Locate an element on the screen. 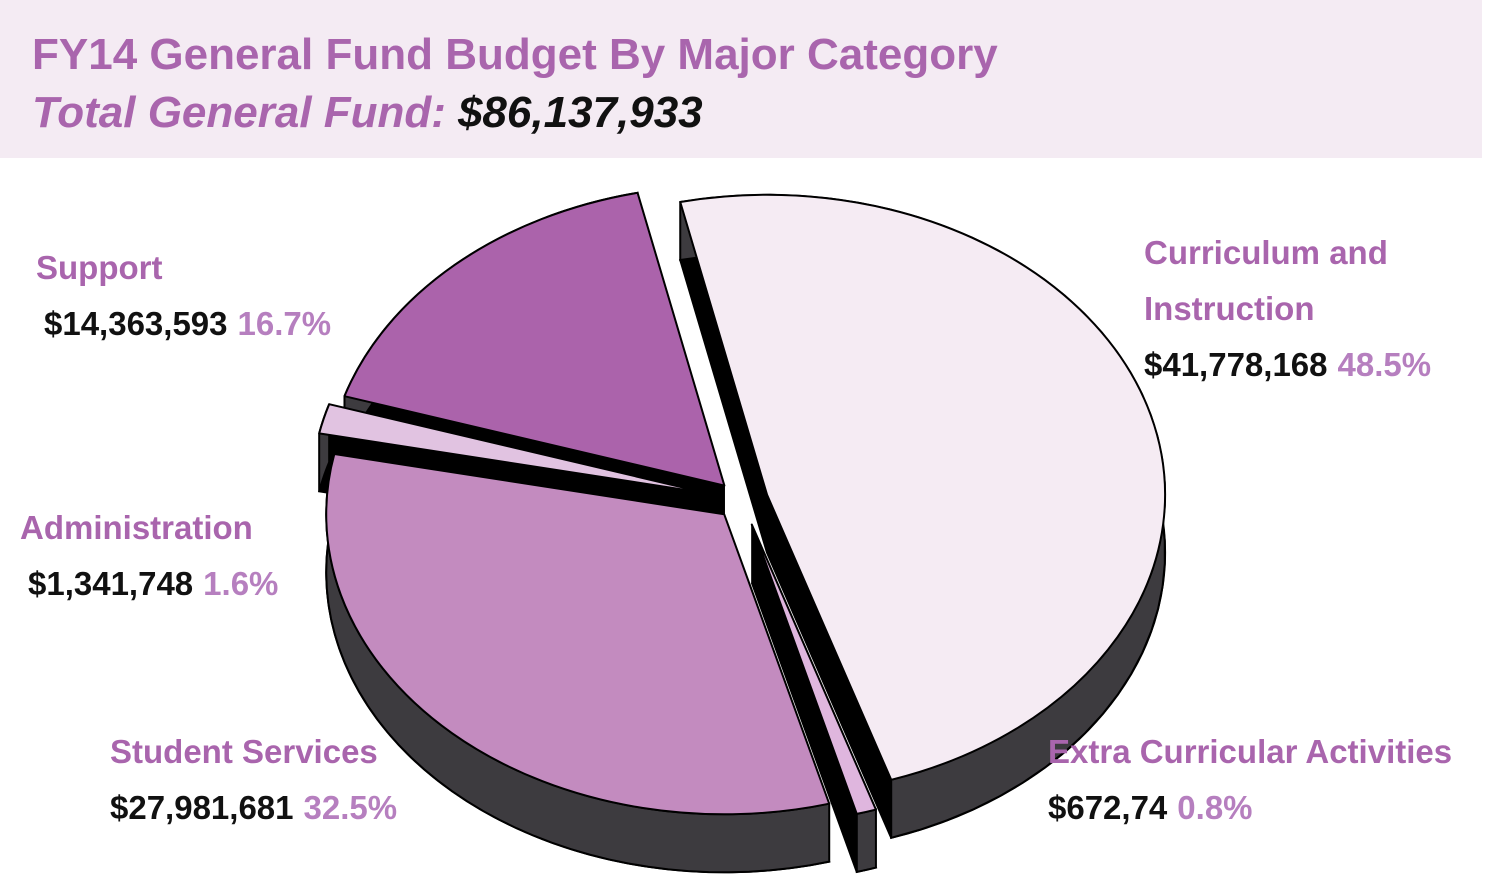  label-administration: Administration $1,341,748 1.6% is located at coordinates (149, 556).